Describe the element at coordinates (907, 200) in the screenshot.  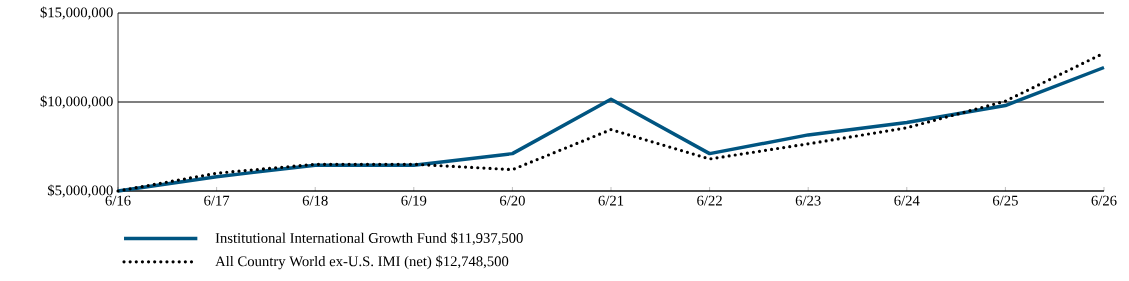
I see `x-tick-label: 6/24` at that location.